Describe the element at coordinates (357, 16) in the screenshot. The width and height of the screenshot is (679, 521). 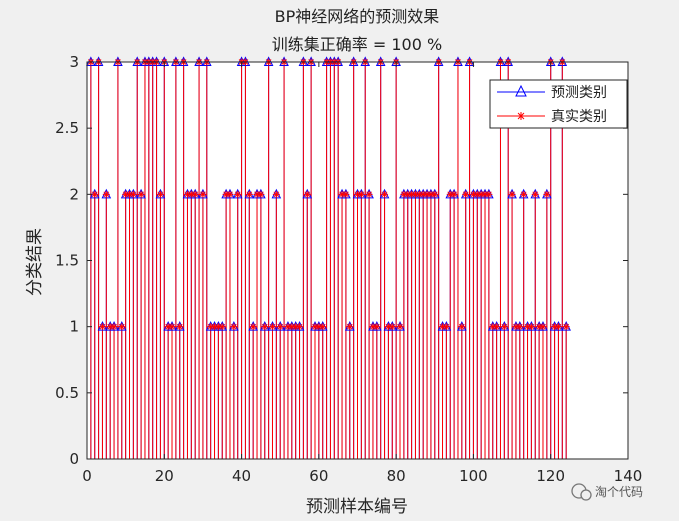
I see `chart-title: BP神经网络的预测效果` at that location.